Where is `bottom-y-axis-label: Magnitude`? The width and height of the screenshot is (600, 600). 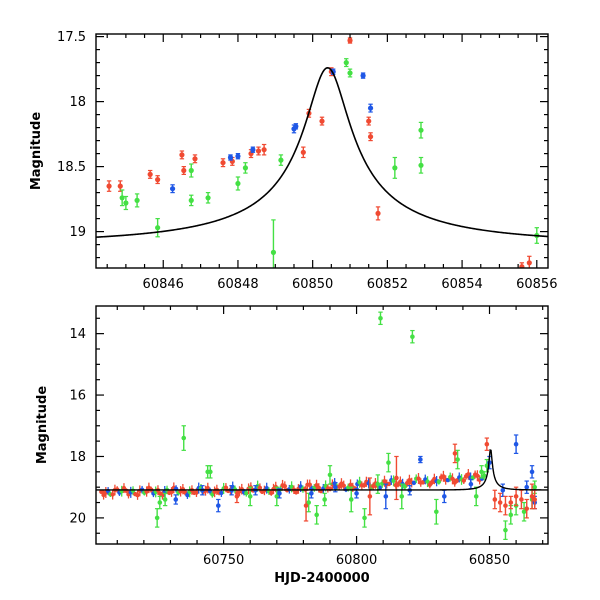
bottom-y-axis-label: Magnitude is located at coordinates (42, 425).